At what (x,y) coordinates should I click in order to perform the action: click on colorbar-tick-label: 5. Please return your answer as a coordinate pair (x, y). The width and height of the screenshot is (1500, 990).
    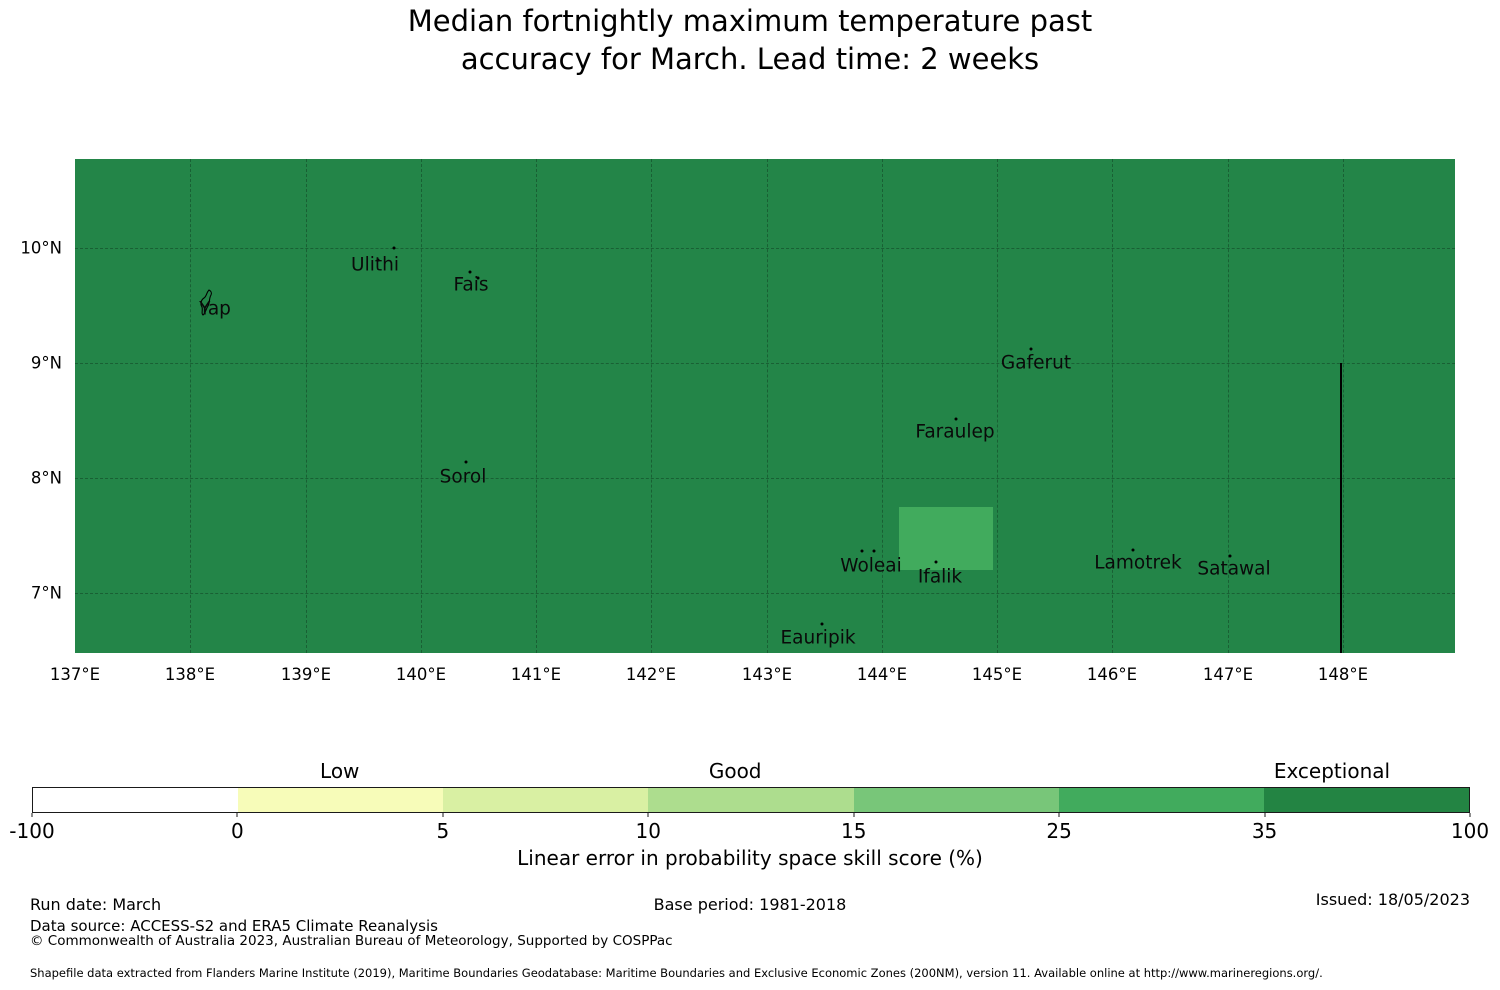
    Looking at the image, I should click on (443, 831).